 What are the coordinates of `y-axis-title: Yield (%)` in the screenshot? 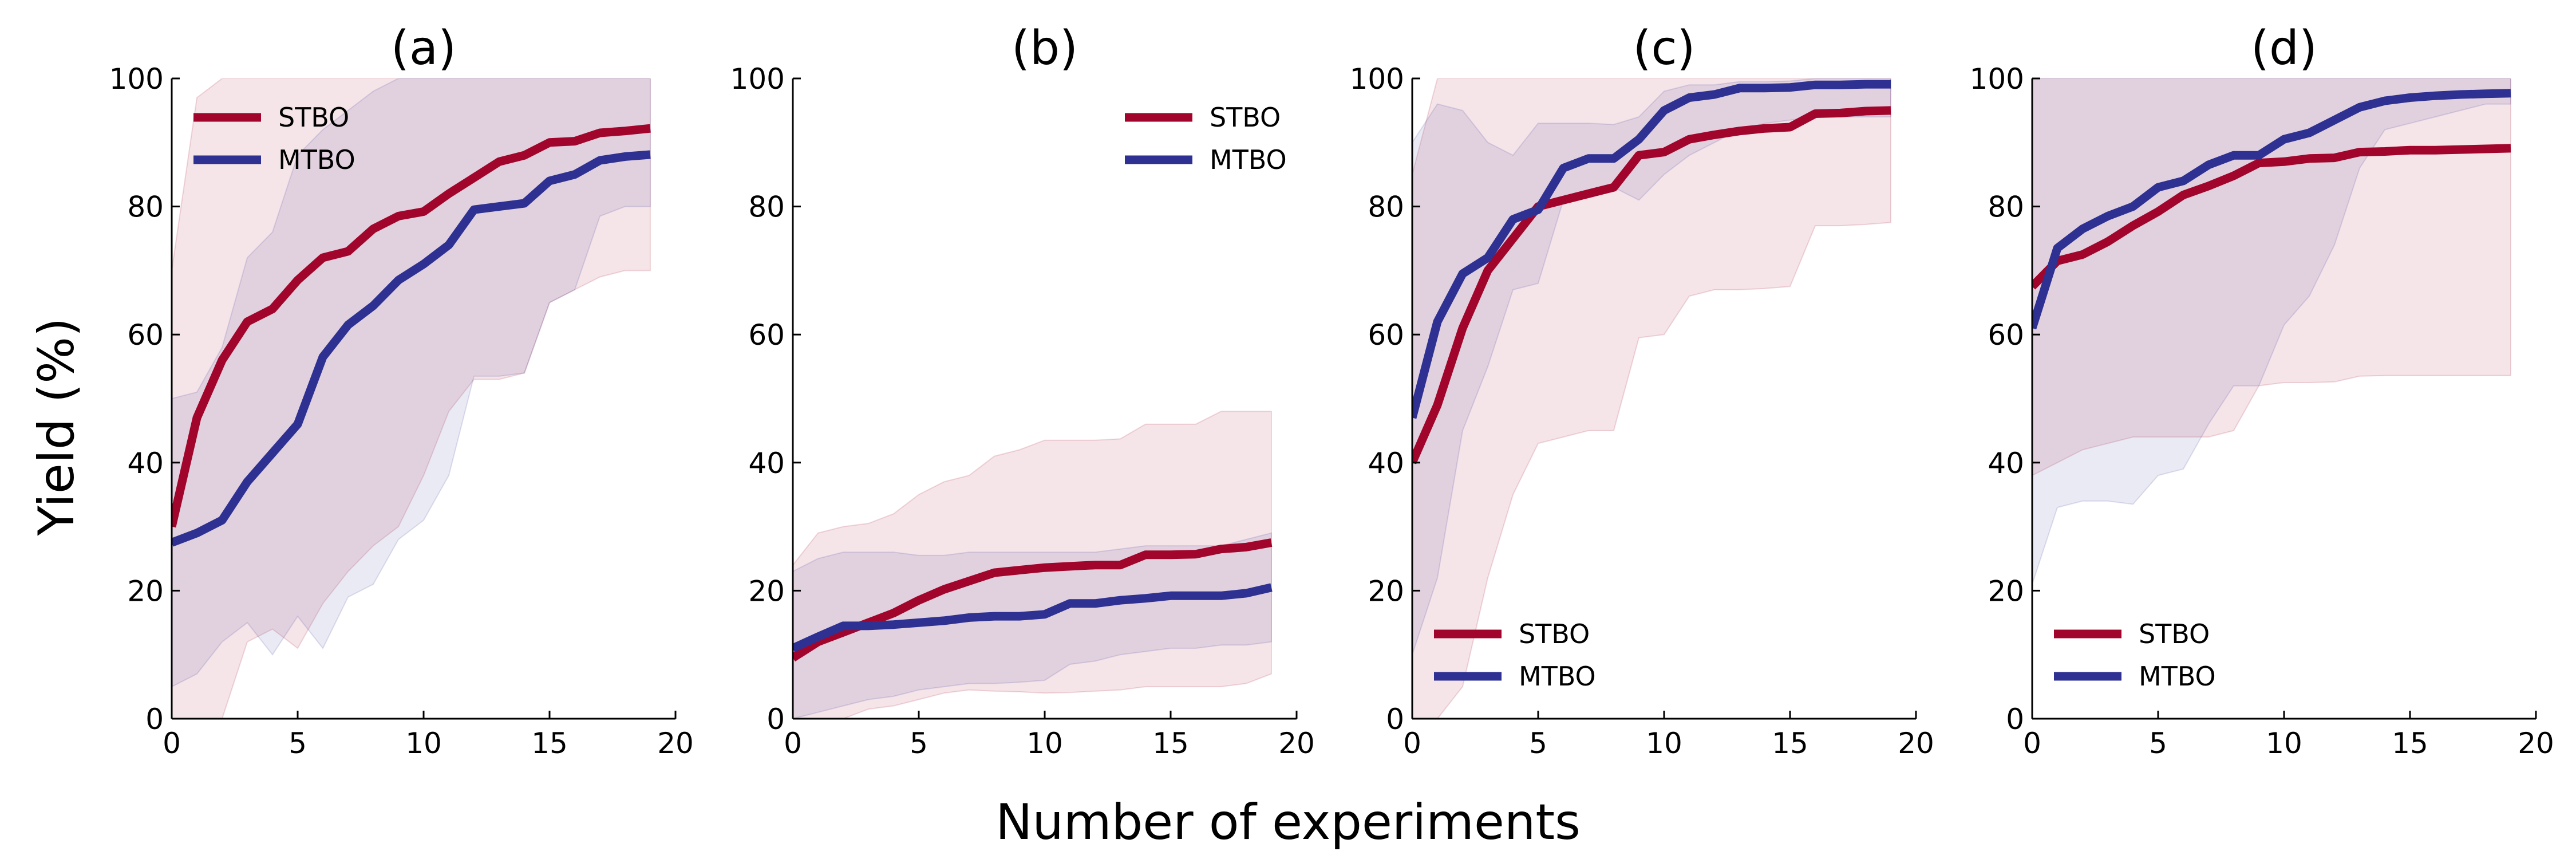 It's located at (56, 427).